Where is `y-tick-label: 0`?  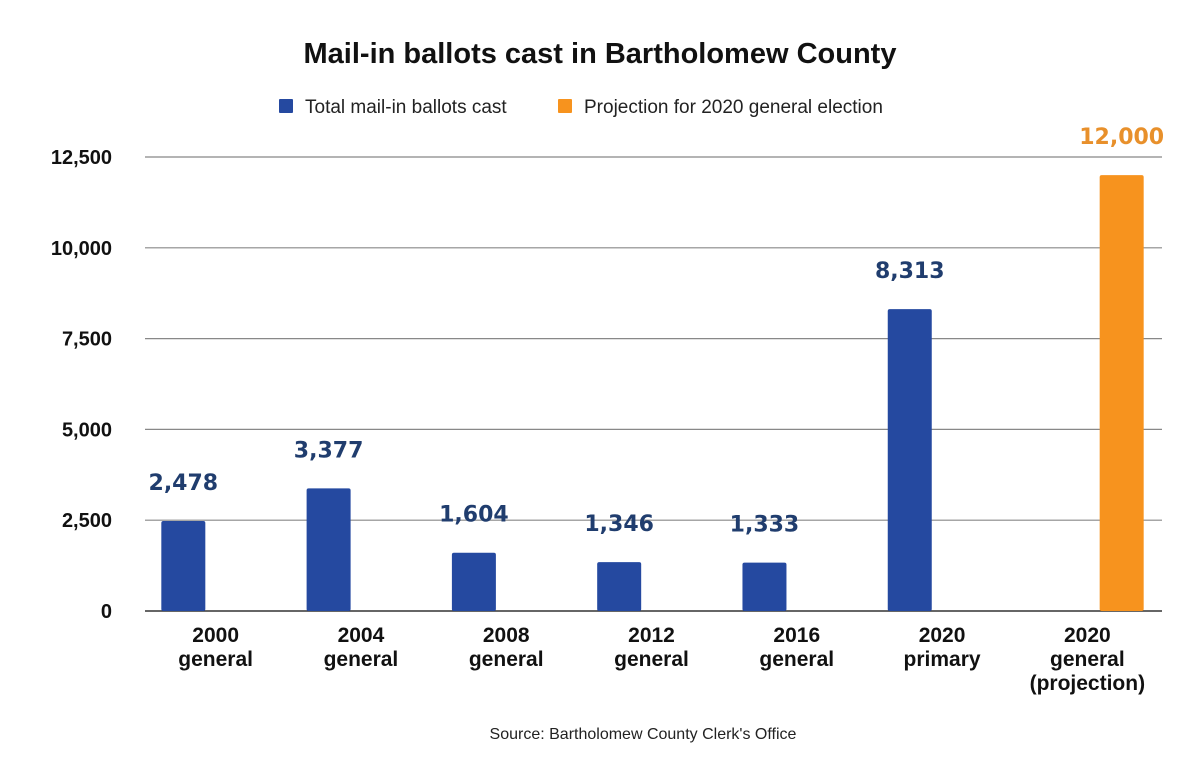
y-tick-label: 0 is located at coordinates (106, 612).